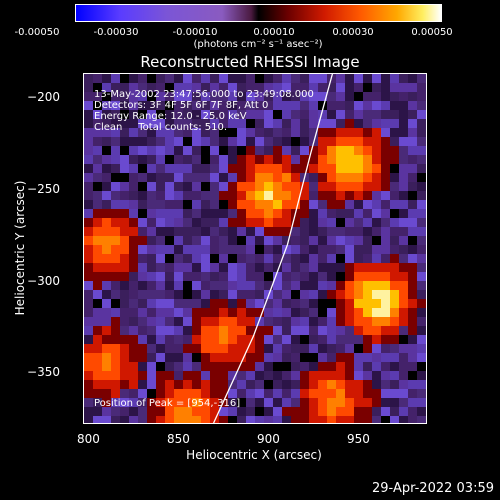 The height and width of the screenshot is (500, 500). What do you see at coordinates (195, 32) in the screenshot?
I see `colorbar-tick-label: -0.00010` at bounding box center [195, 32].